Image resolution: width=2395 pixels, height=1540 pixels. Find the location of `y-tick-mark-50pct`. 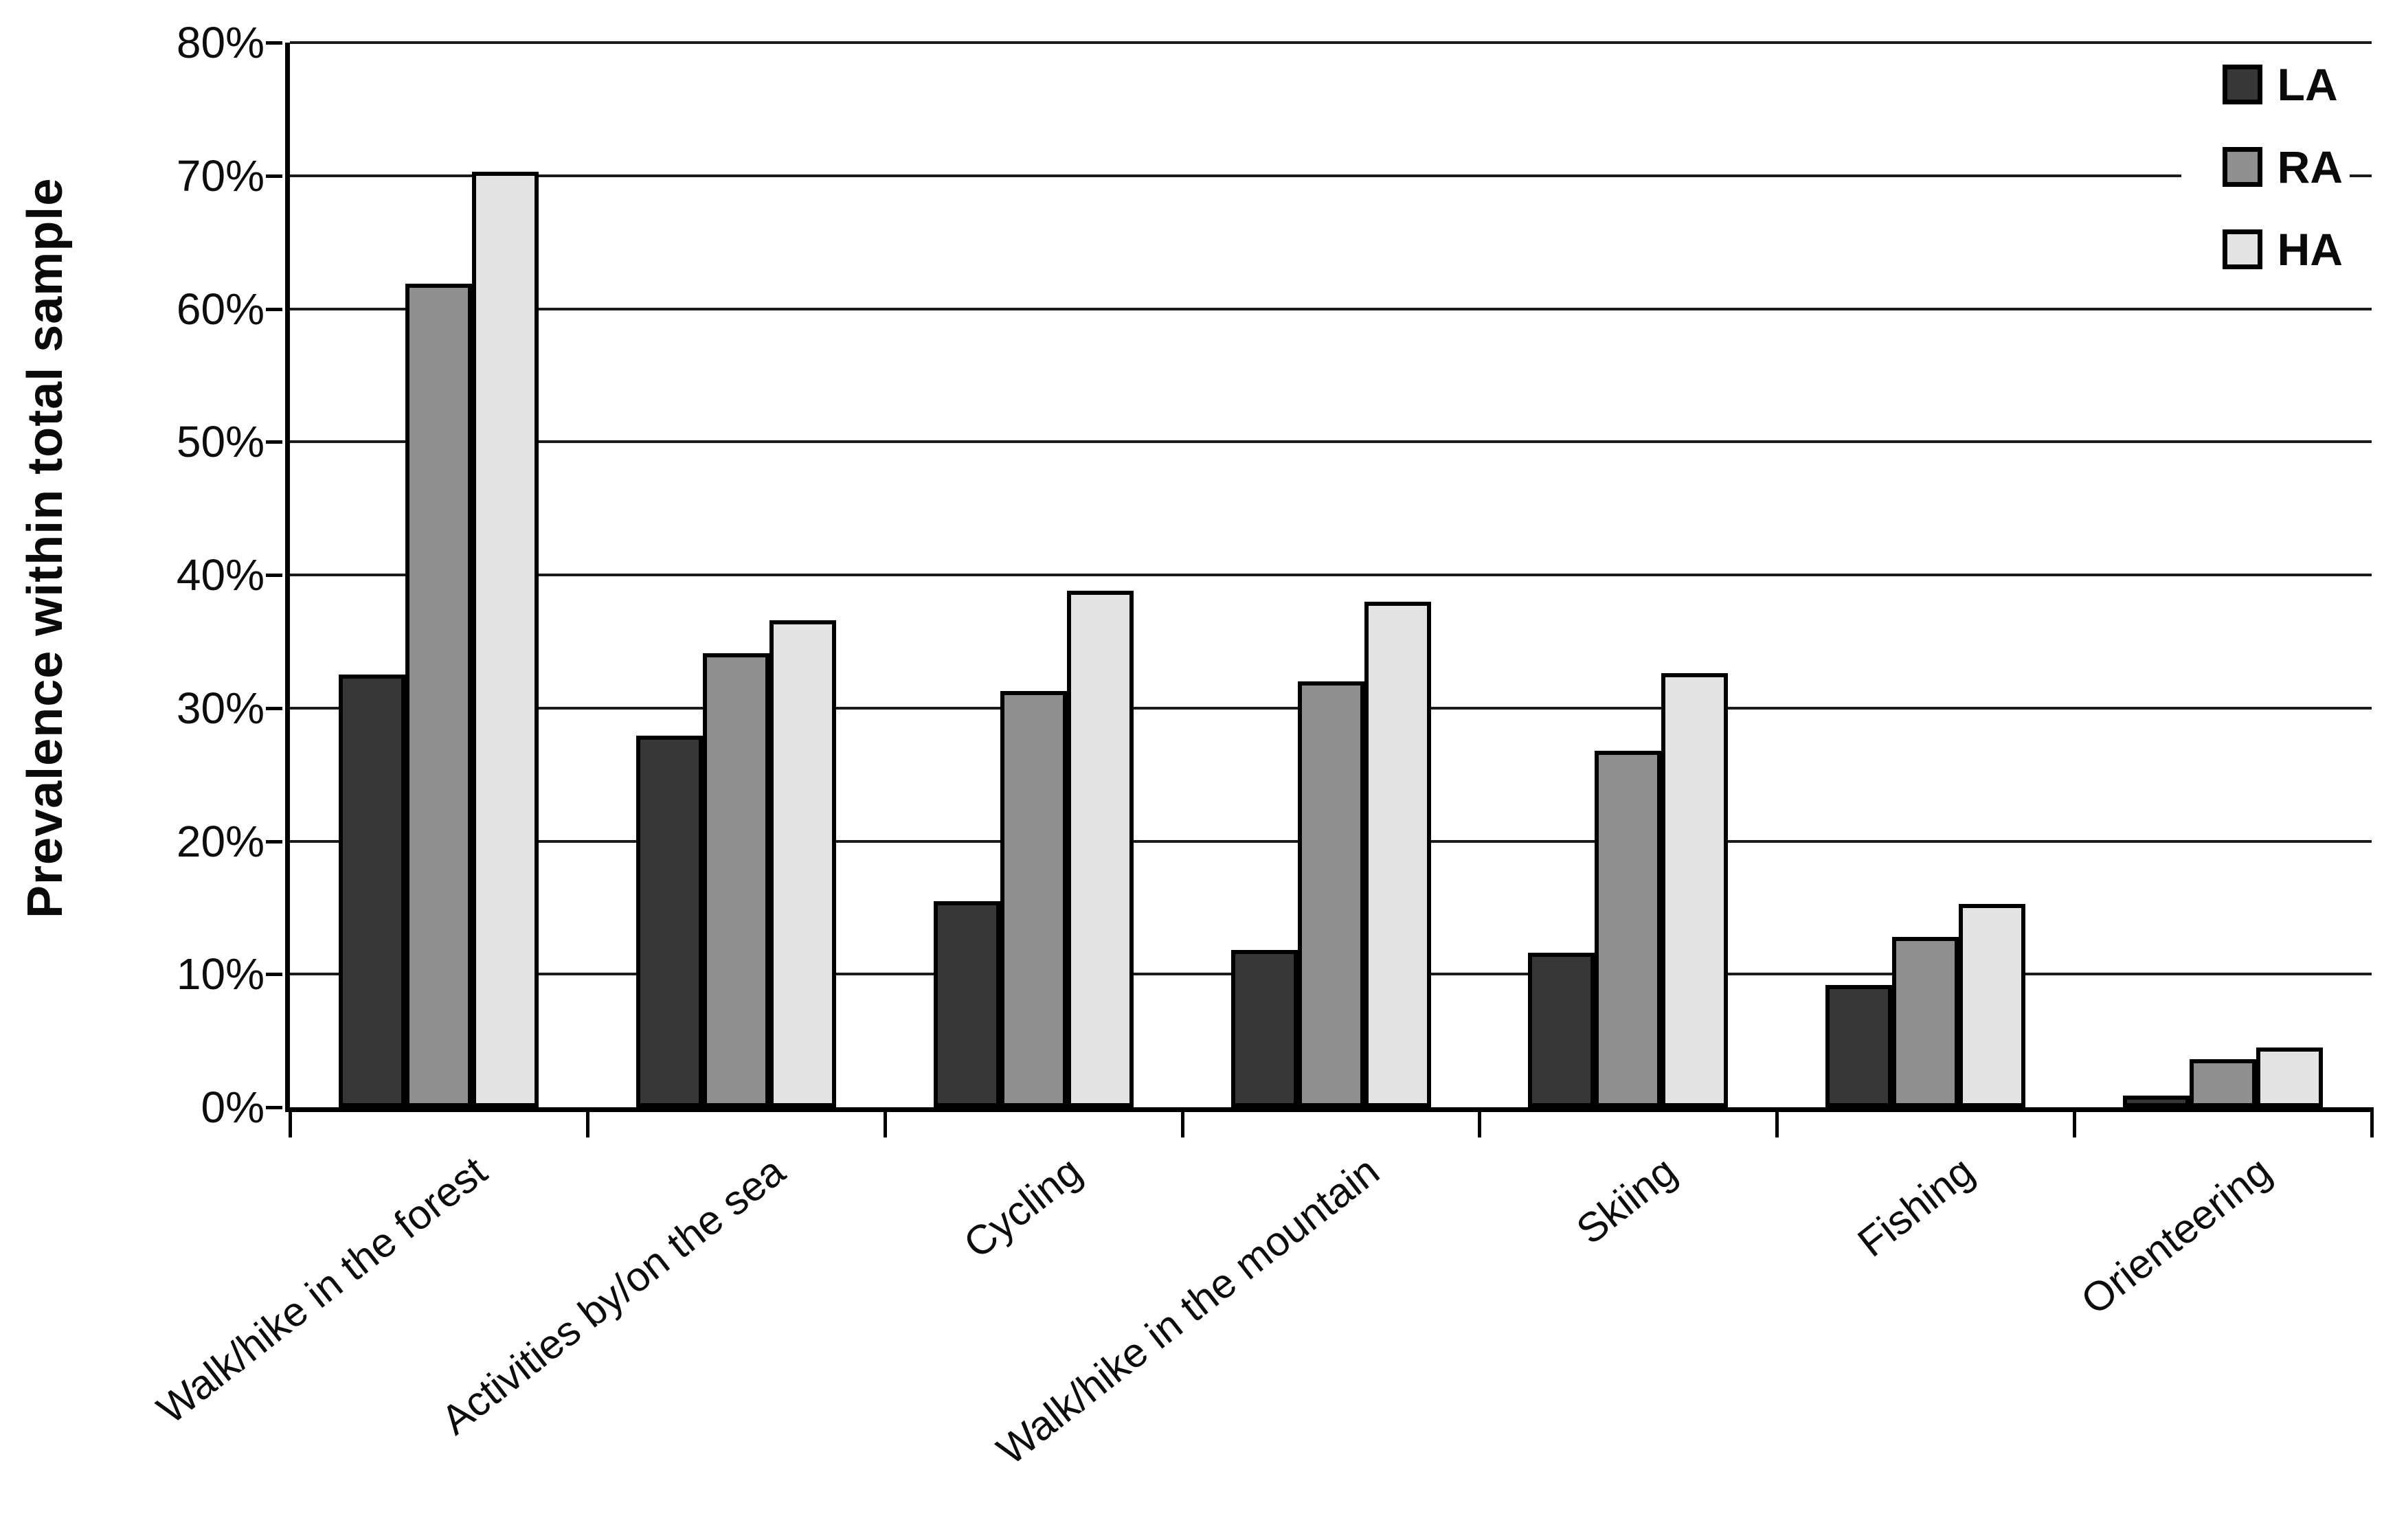

y-tick-mark-50pct is located at coordinates (274, 442).